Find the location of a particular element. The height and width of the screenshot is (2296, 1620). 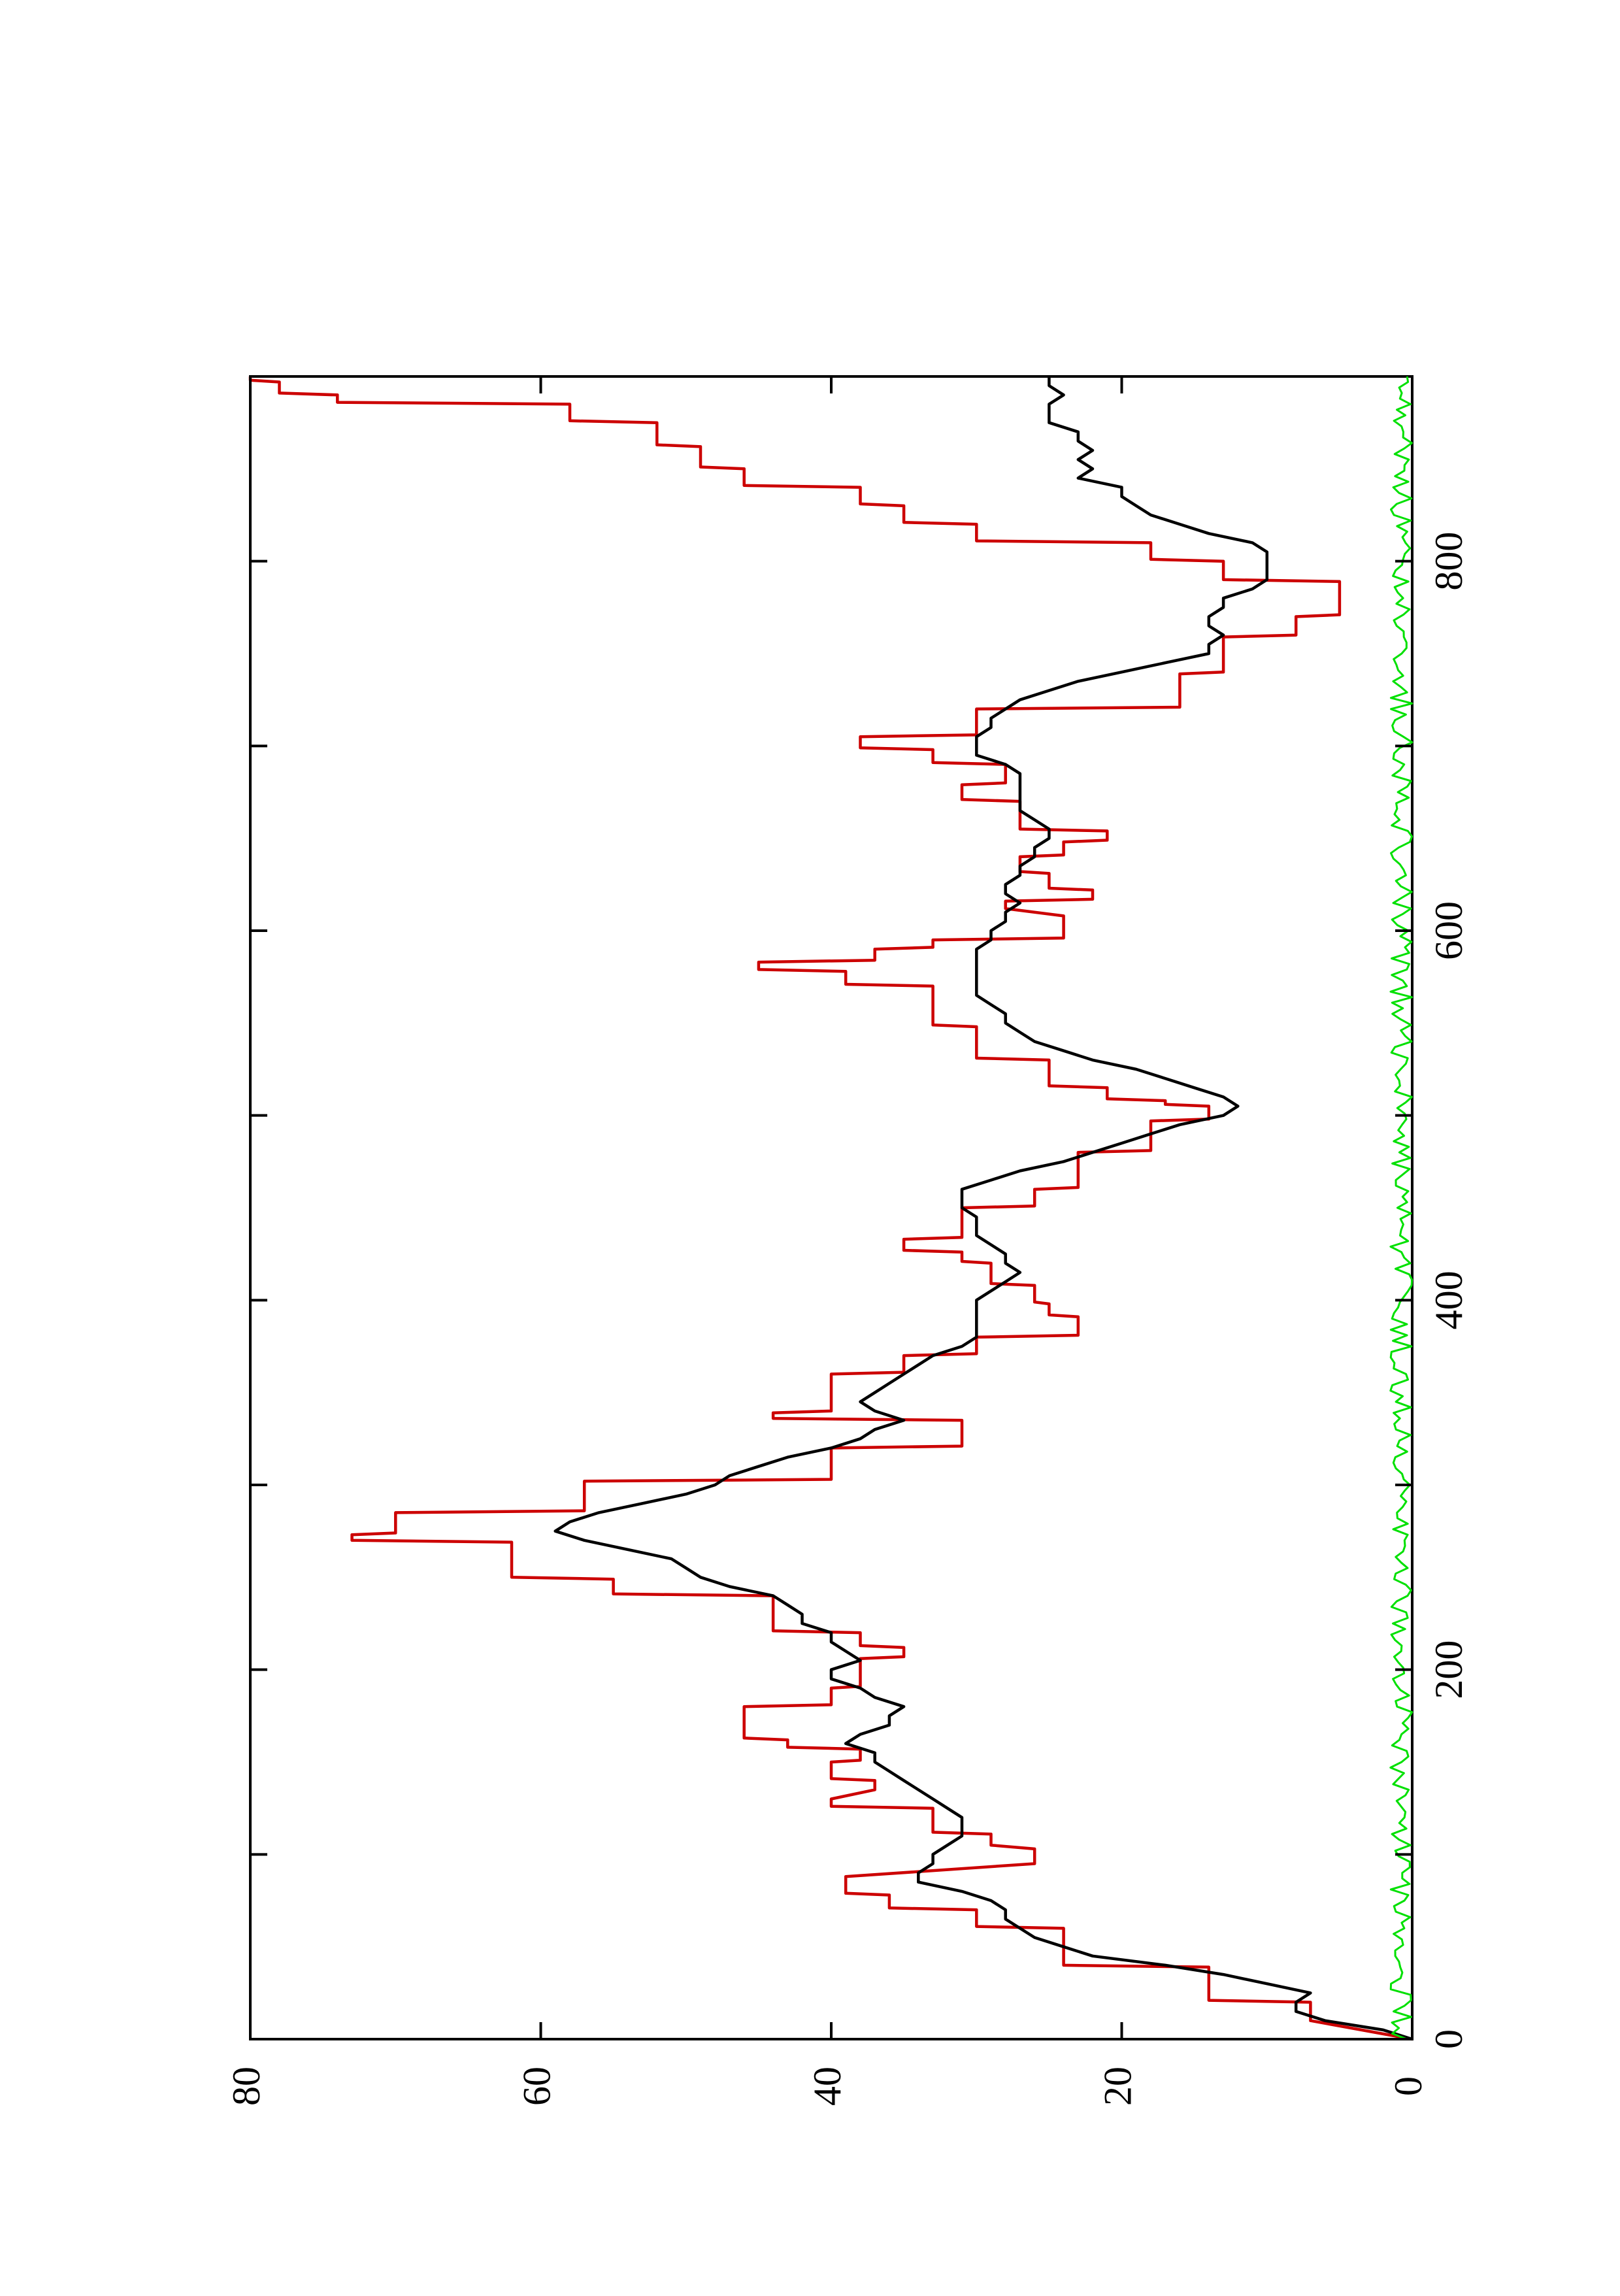

x-tick-label: 800 is located at coordinates (1448, 561).